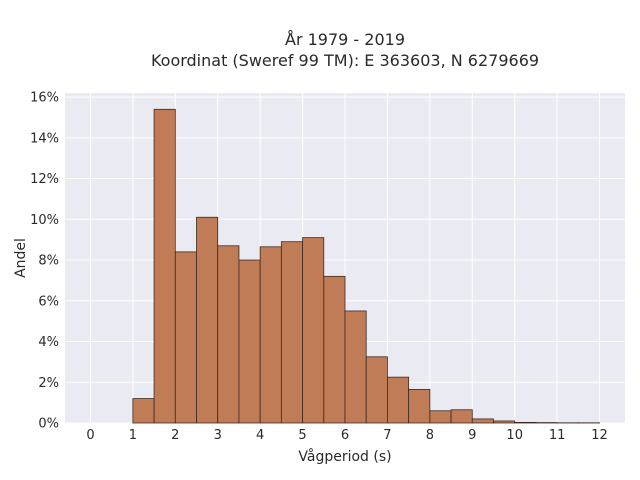 This screenshot has width=640, height=480. What do you see at coordinates (90, 435) in the screenshot?
I see `x-tick-label: 0` at bounding box center [90, 435].